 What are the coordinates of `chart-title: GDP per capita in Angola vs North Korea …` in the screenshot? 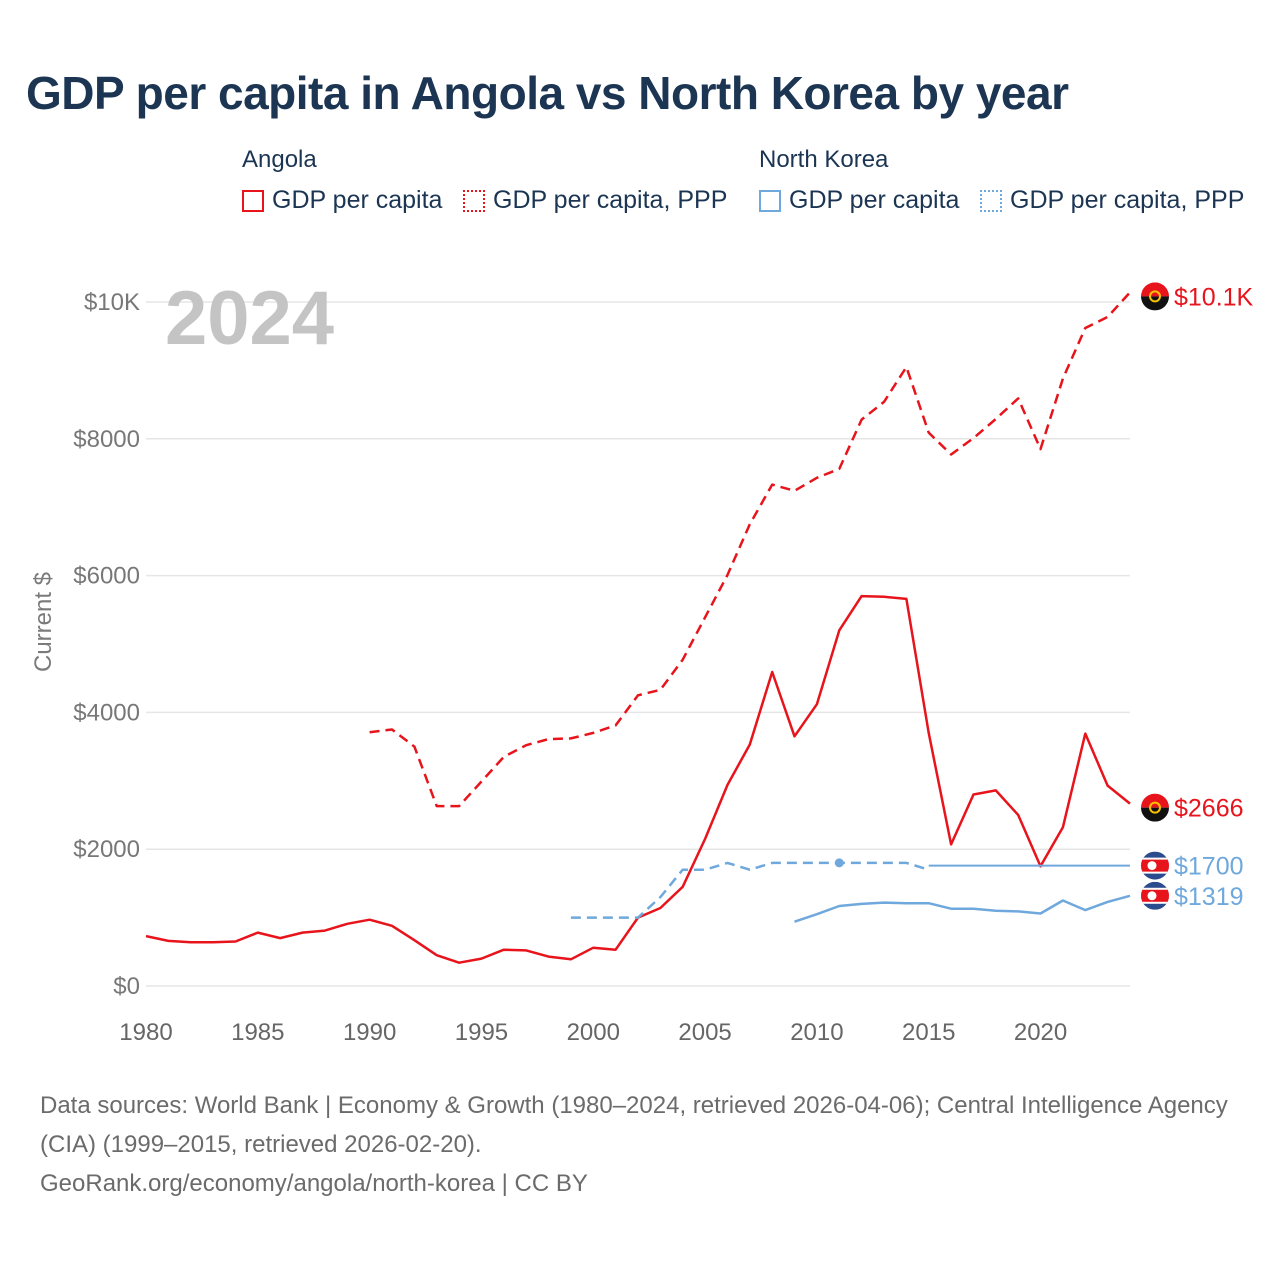 It's located at (547, 93).